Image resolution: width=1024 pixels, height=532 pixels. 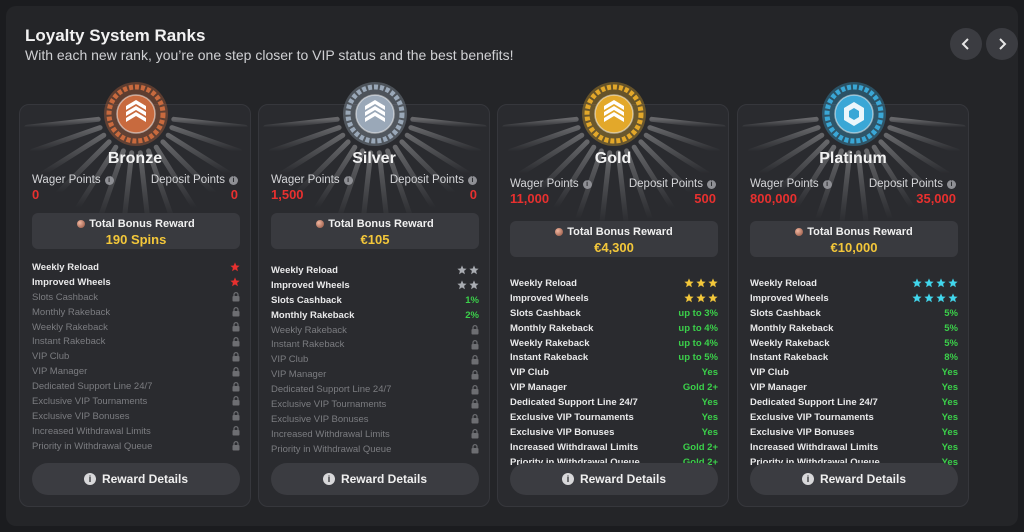 I want to click on benefit-label: Weekly Reload, so click(x=783, y=283).